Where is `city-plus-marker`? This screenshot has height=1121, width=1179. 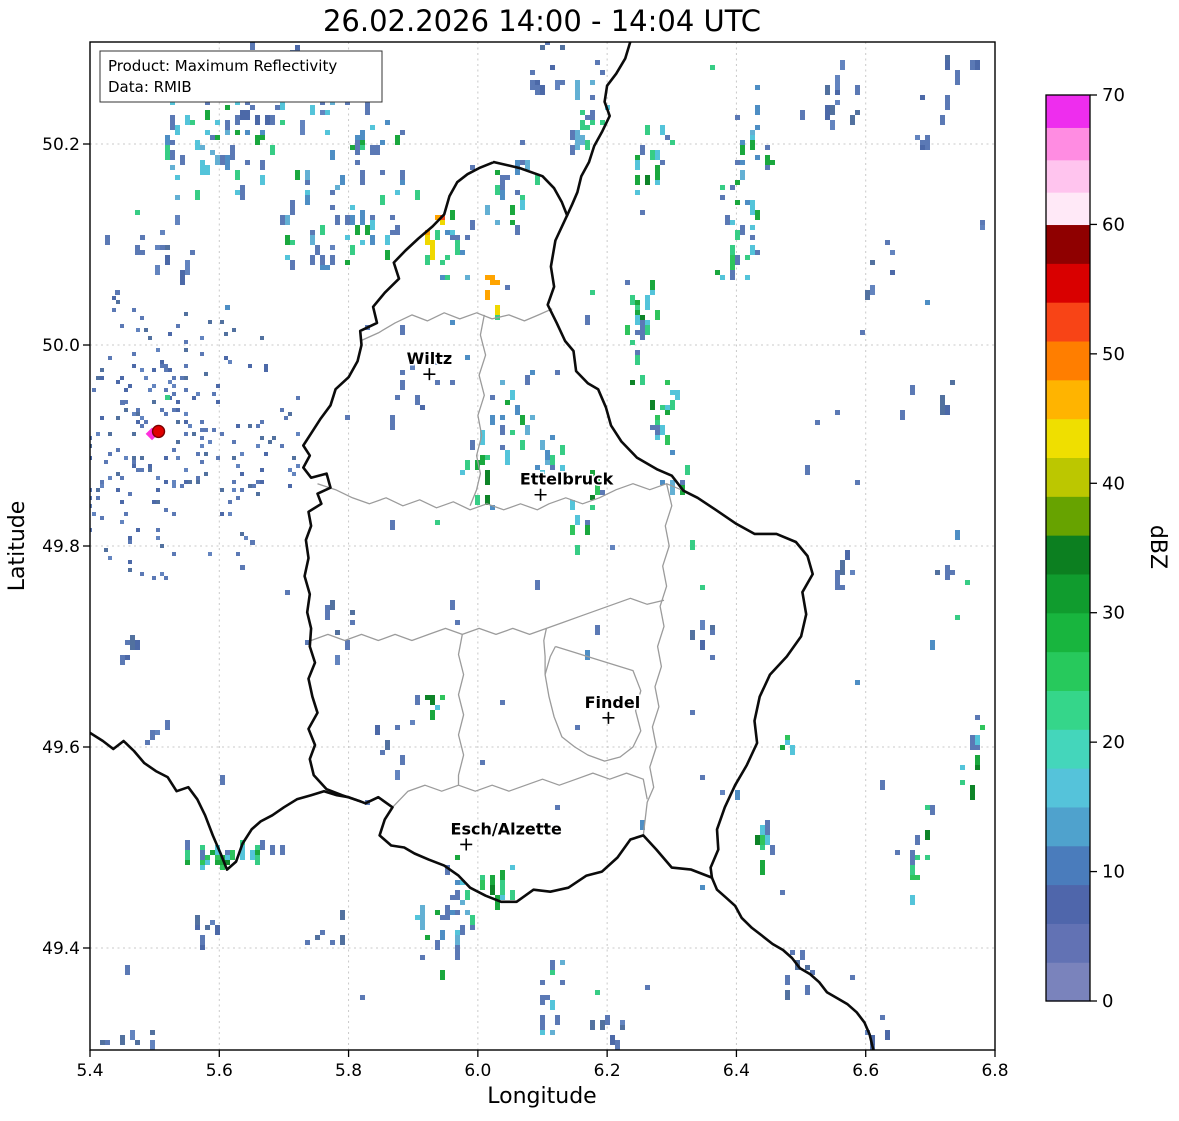 city-plus-marker is located at coordinates (466, 844).